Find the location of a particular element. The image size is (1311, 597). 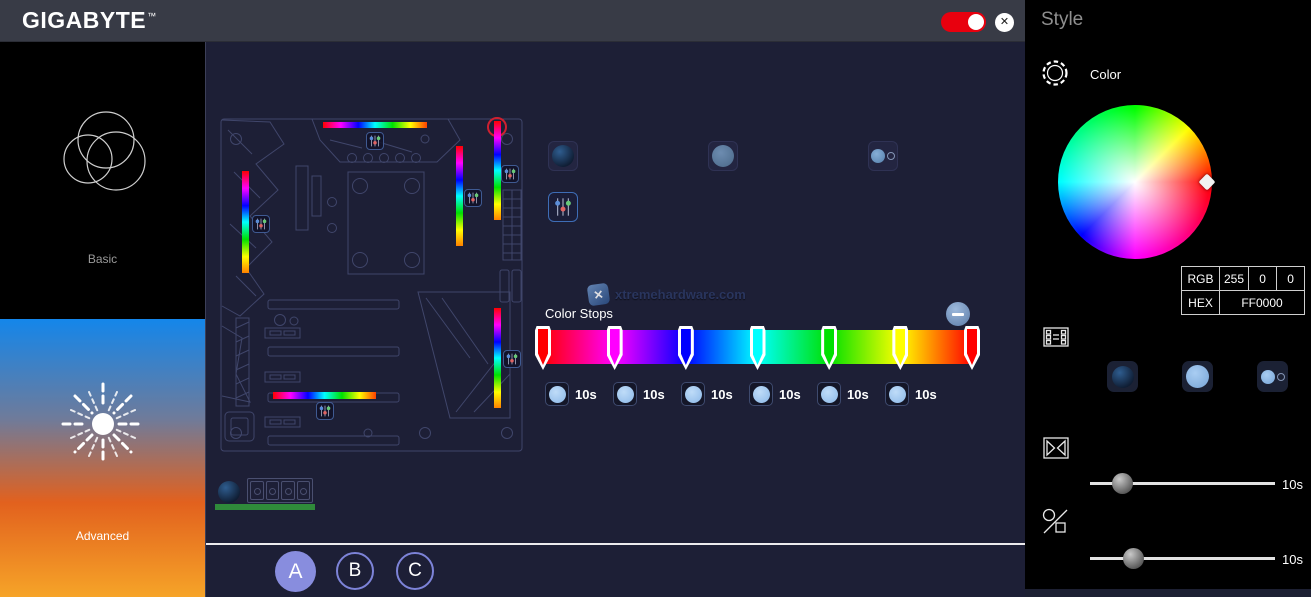

rgb-label: RGB is located at coordinates (1200, 278).